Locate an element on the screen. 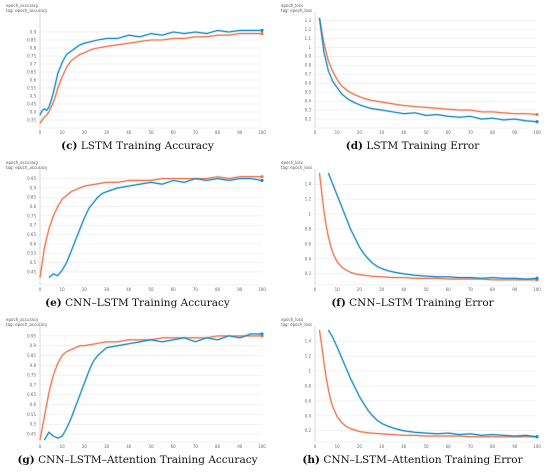 Image resolution: width=550 pixels, height=472 pixels. y-tick-label: 0.7 is located at coordinates (33, 384).